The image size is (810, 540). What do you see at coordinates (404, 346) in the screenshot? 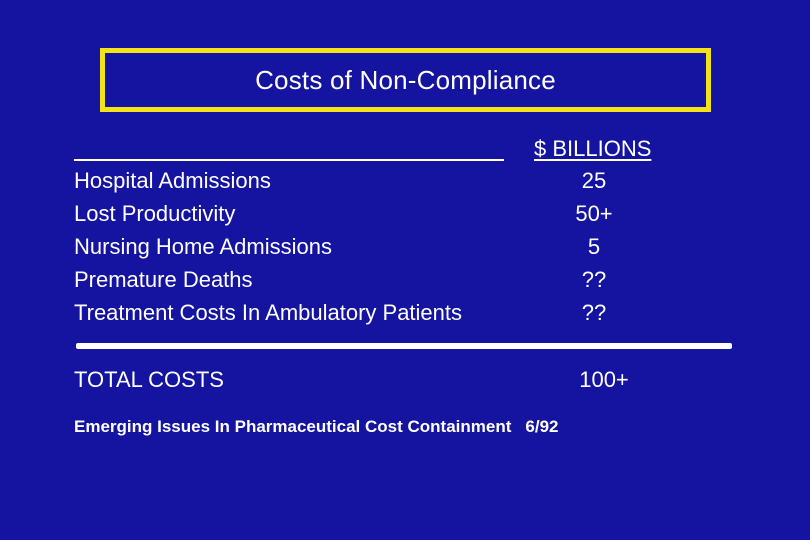
I see `total-divider` at bounding box center [404, 346].